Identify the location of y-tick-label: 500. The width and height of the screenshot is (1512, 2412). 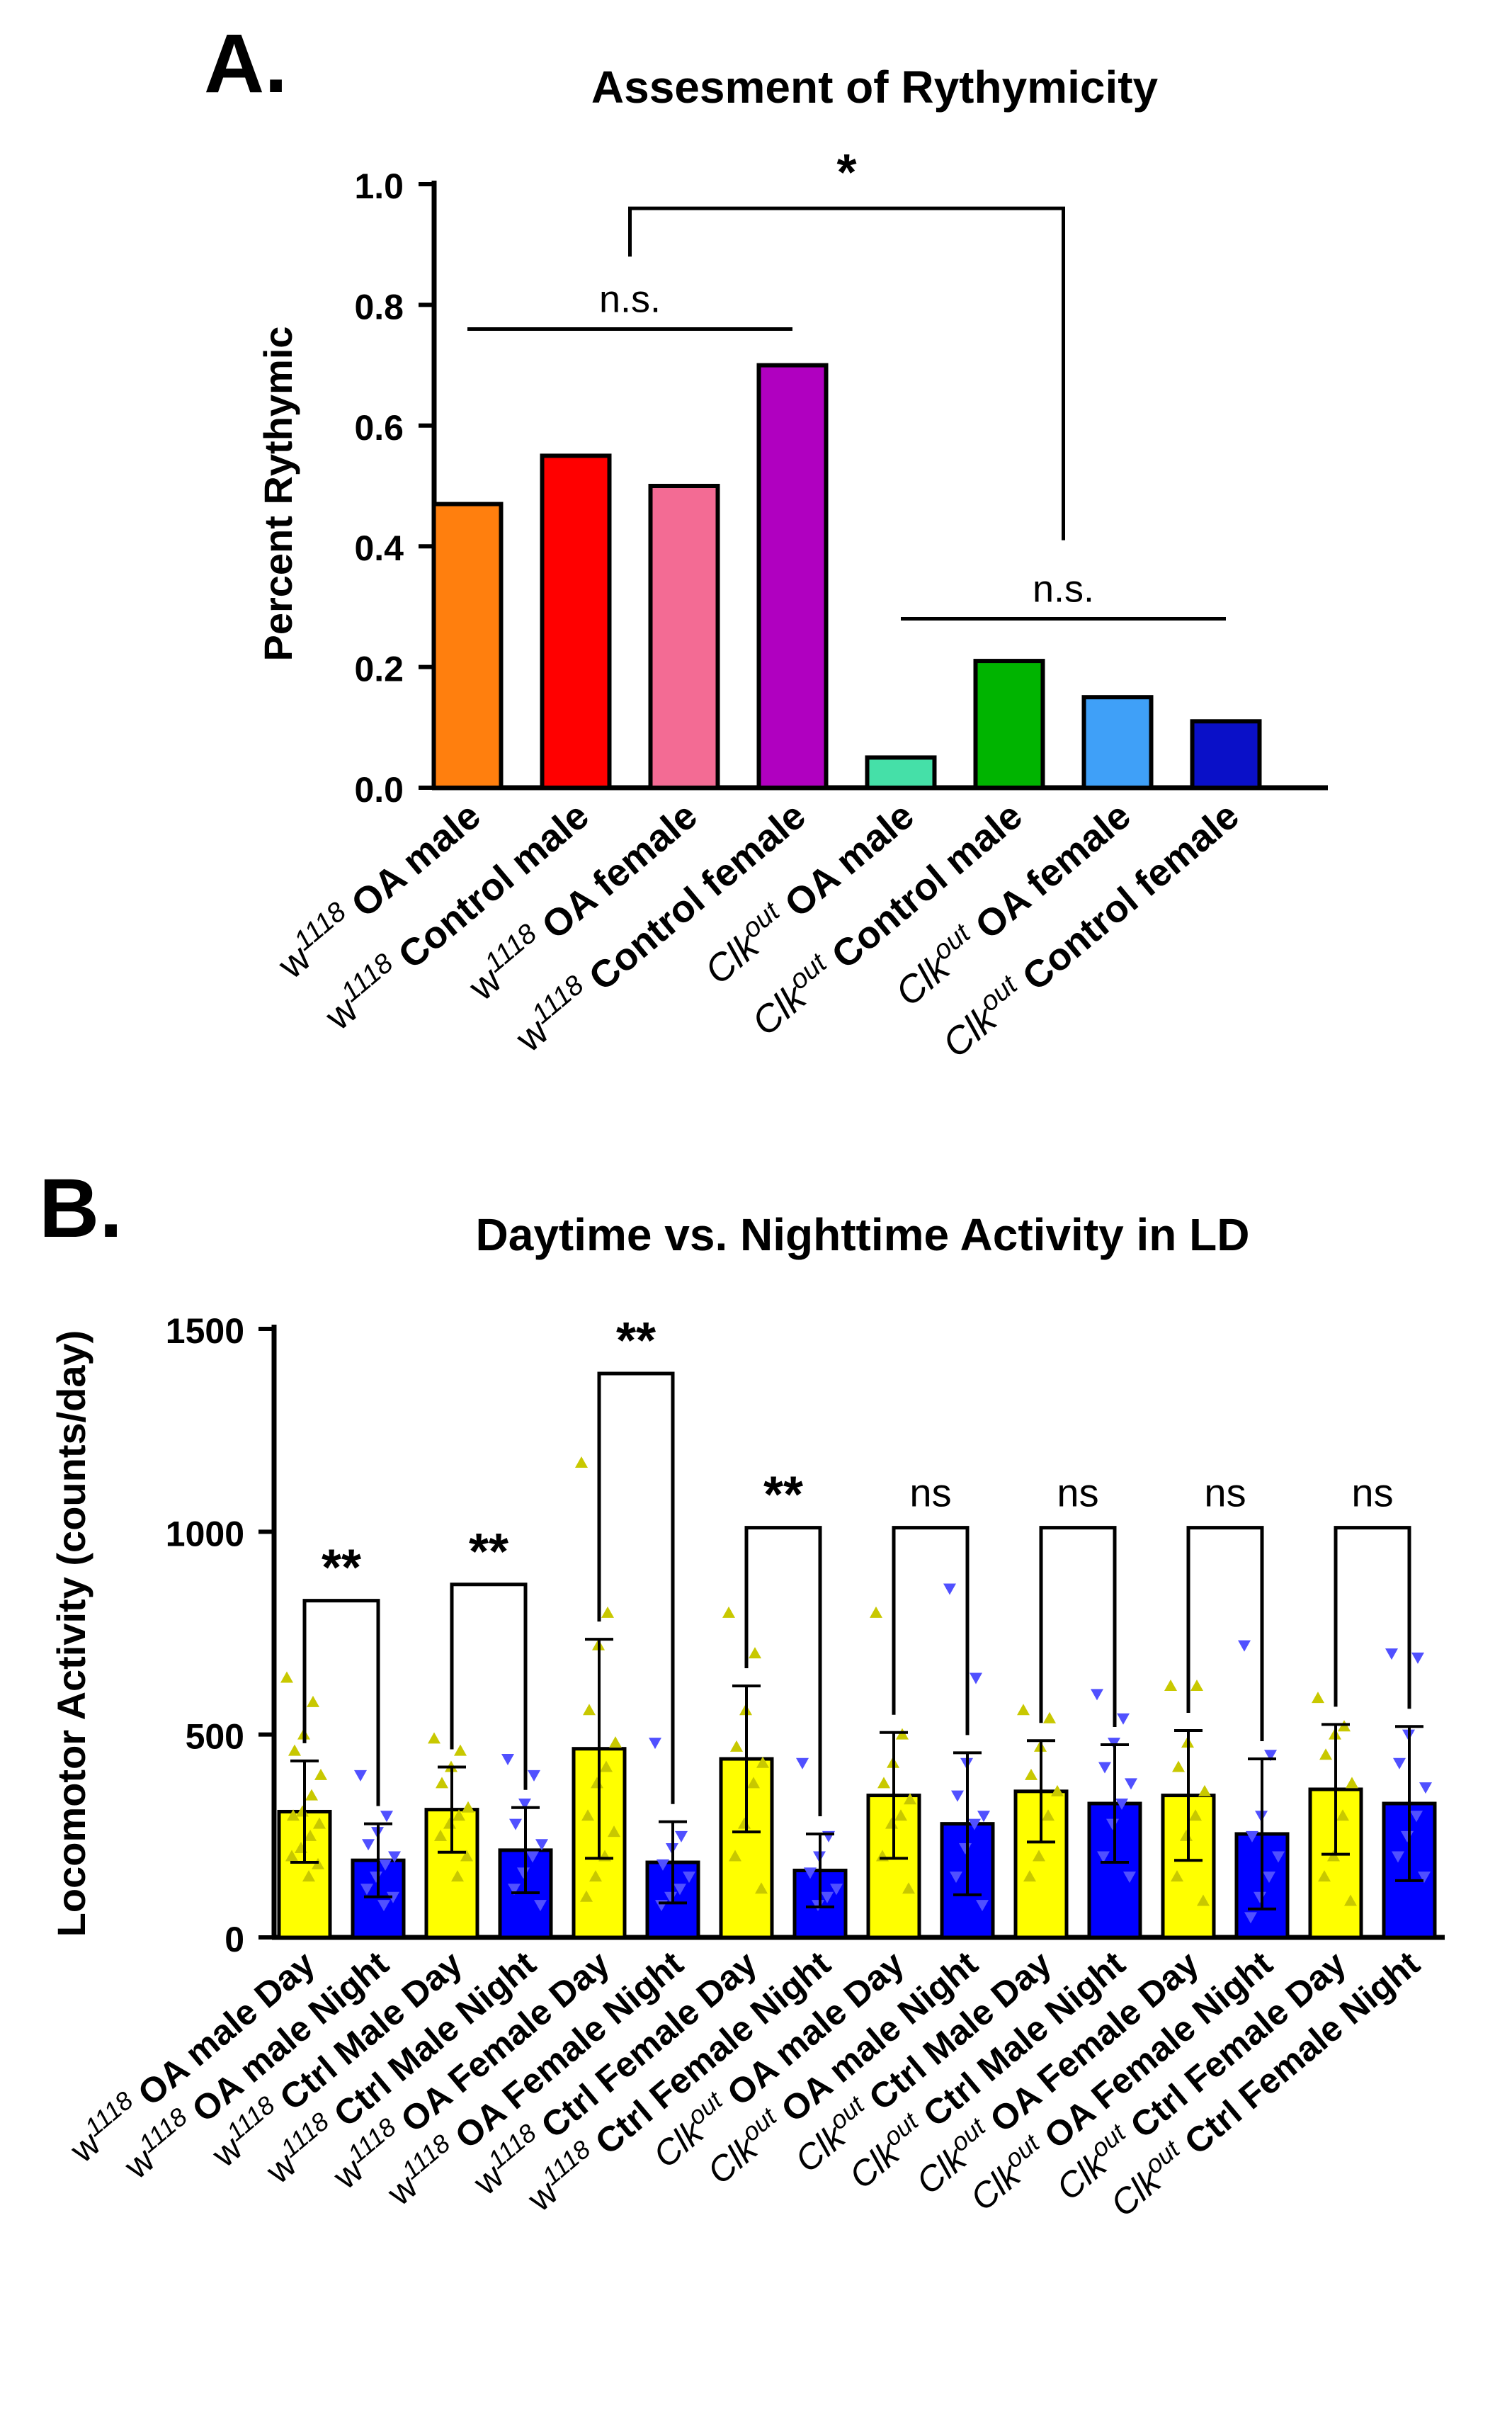
(215, 1737).